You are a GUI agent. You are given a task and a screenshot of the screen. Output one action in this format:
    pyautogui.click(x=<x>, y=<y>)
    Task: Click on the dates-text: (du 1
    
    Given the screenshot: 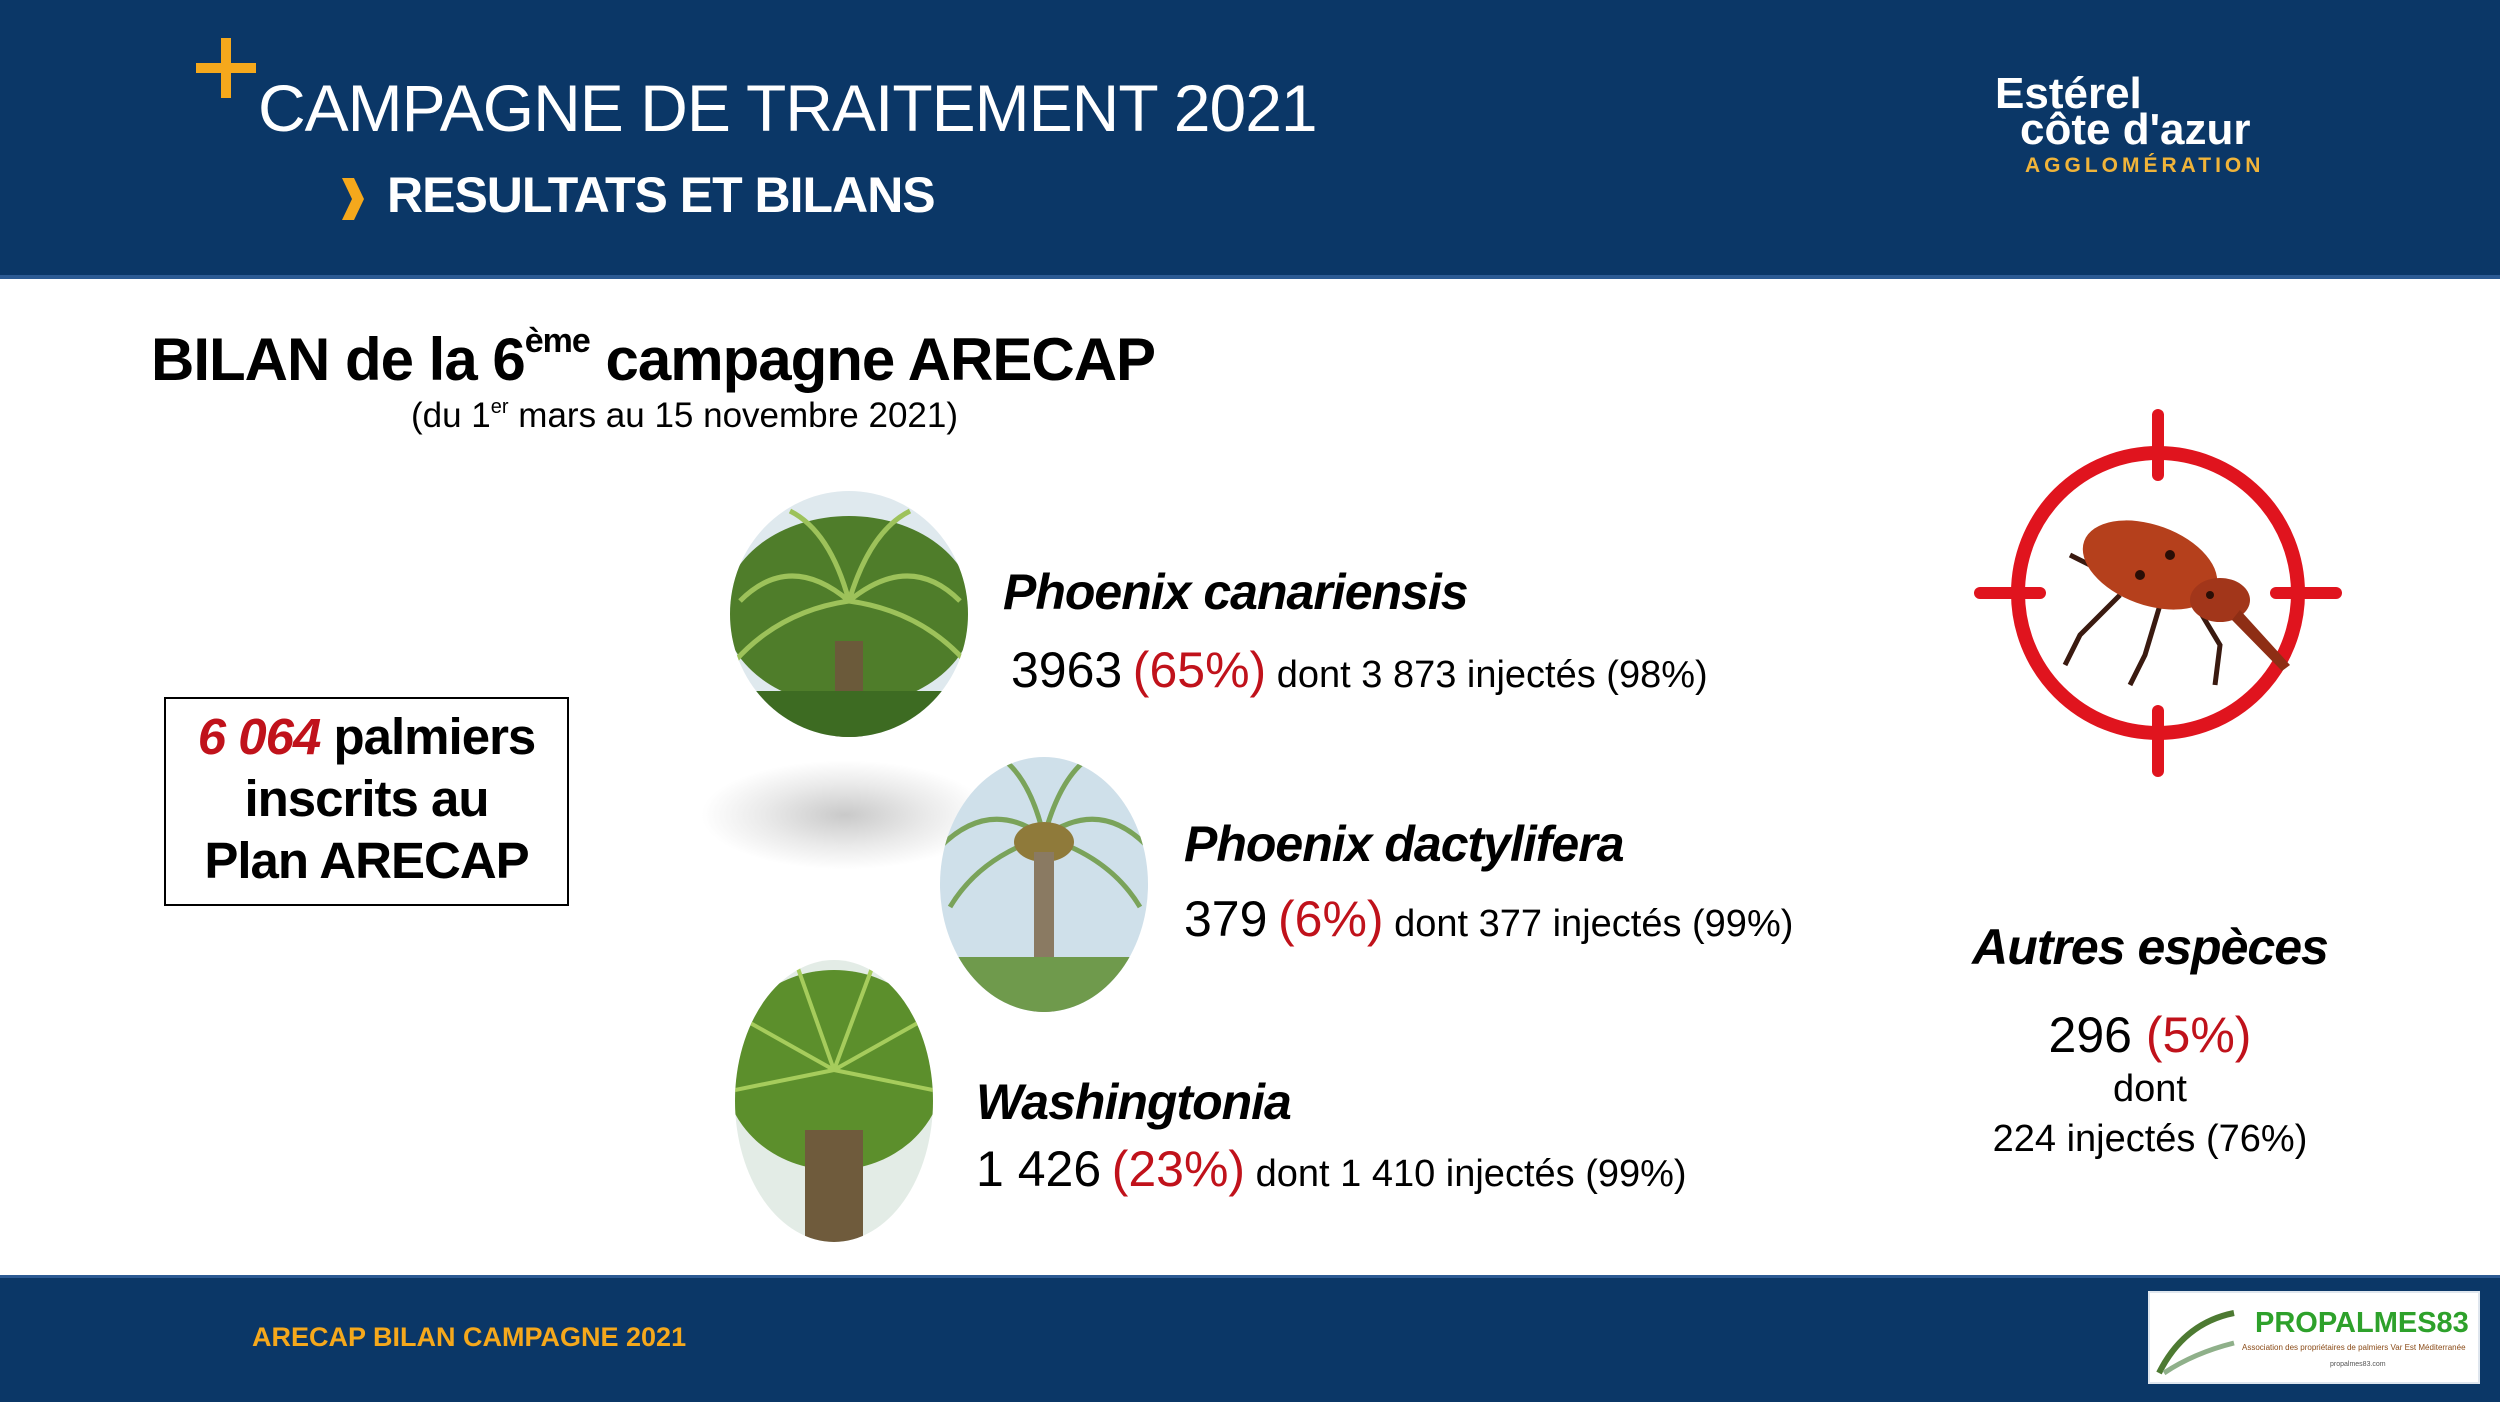 What is the action you would take?
    pyautogui.click(x=451, y=415)
    